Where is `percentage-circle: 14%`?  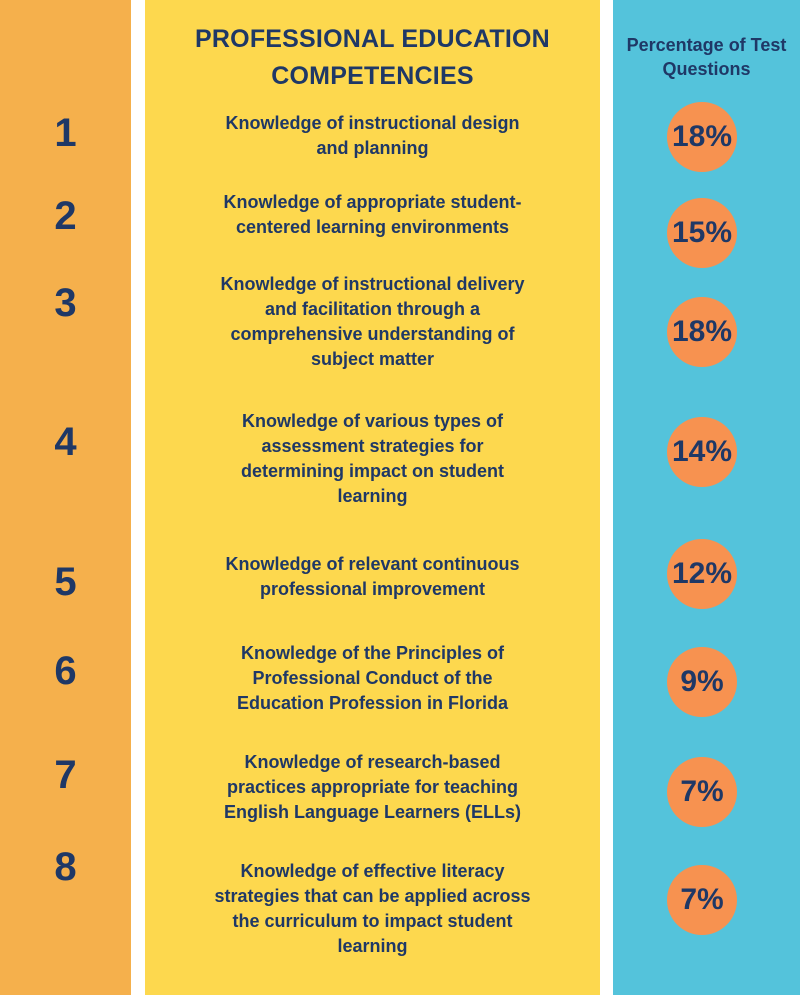
percentage-circle: 14% is located at coordinates (702, 452).